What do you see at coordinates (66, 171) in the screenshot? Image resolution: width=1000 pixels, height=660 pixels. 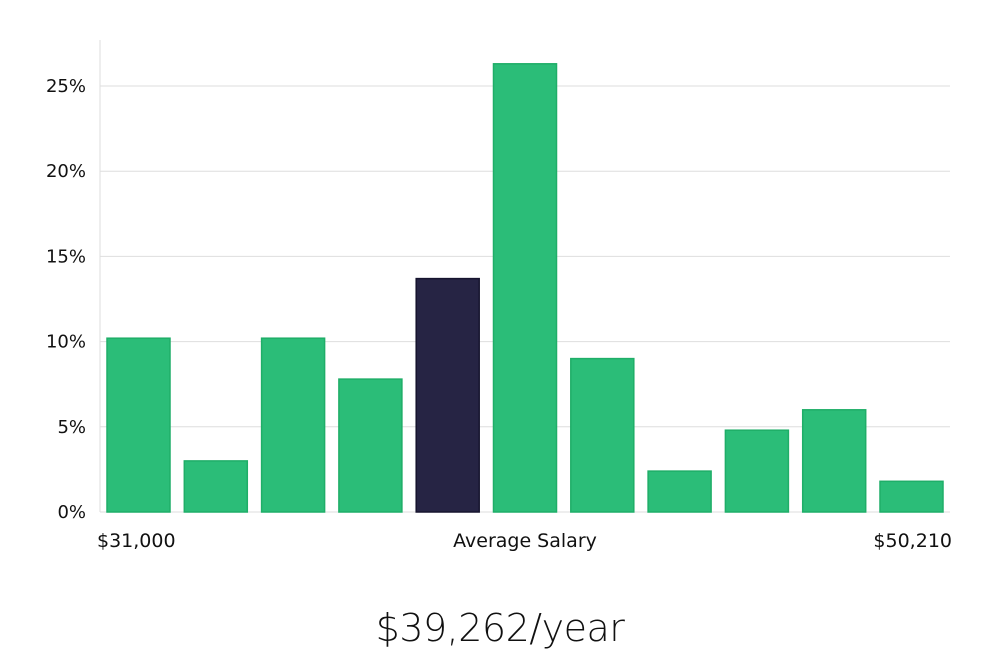 I see `y-tick-label: 20%` at bounding box center [66, 171].